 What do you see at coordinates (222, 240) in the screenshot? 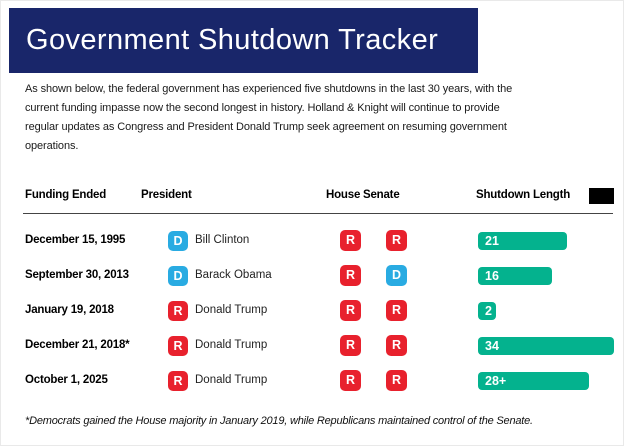
I see `president-name: Bill Clinton` at bounding box center [222, 240].